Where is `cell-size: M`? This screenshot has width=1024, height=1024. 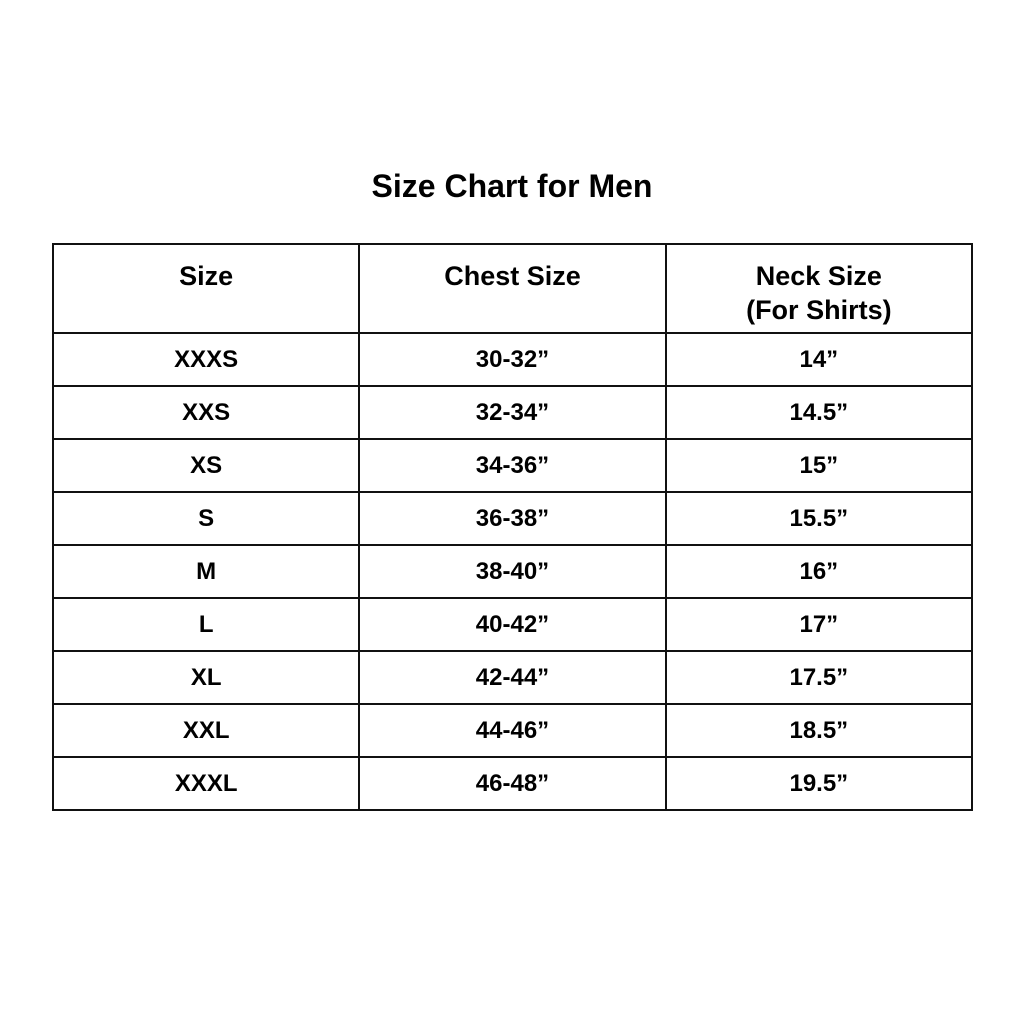 cell-size: M is located at coordinates (206, 571).